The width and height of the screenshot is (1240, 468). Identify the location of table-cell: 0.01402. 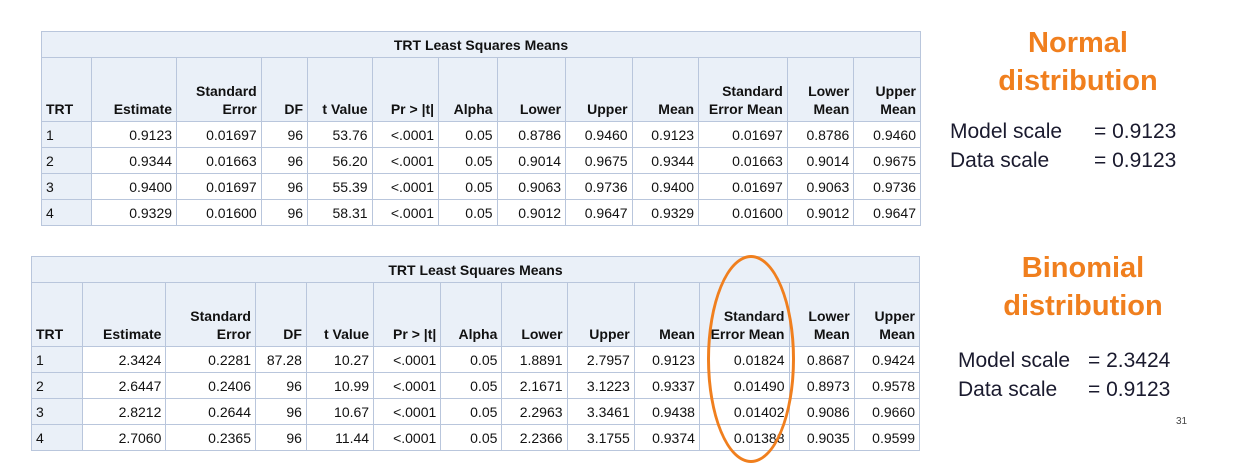
(744, 411).